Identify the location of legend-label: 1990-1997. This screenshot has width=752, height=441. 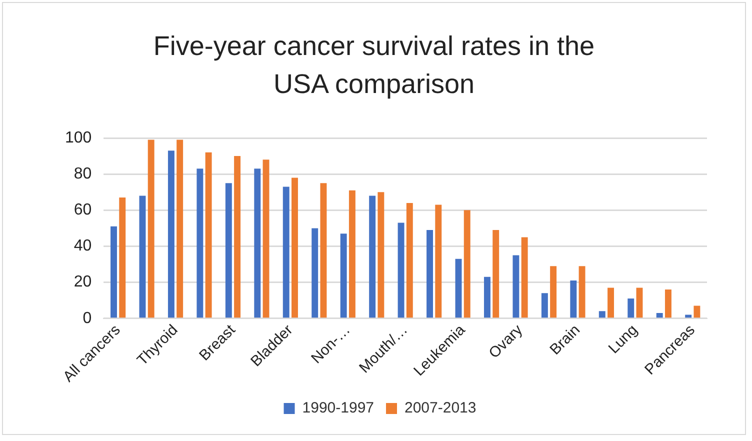
(338, 408).